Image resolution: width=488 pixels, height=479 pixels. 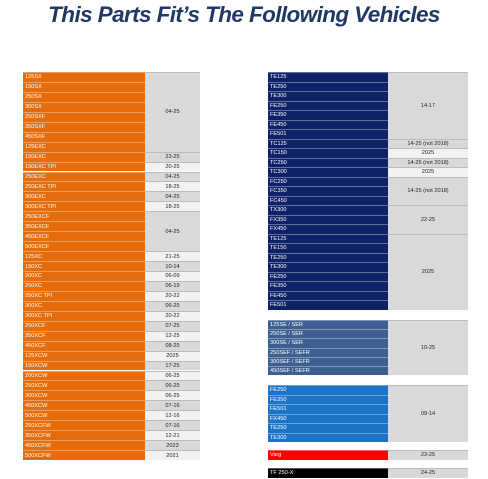 I want to click on model-cell: 150EXC, so click(x=84, y=156).